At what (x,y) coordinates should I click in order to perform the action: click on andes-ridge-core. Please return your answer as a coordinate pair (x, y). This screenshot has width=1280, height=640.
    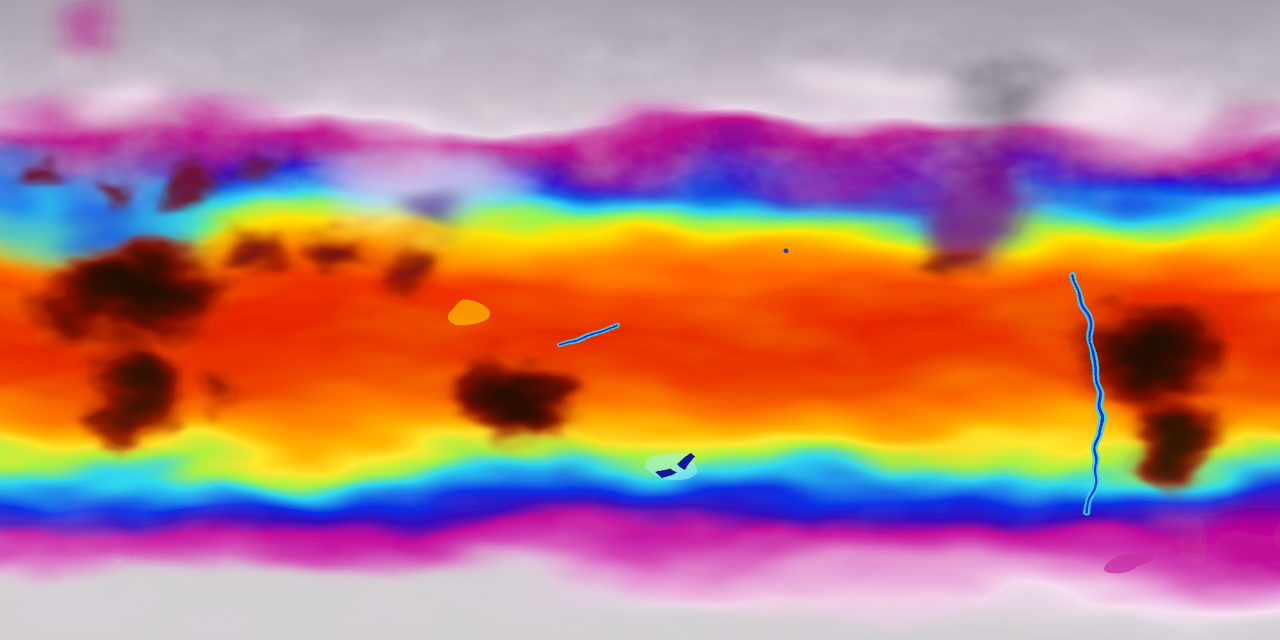
    Looking at the image, I should click on (1088, 395).